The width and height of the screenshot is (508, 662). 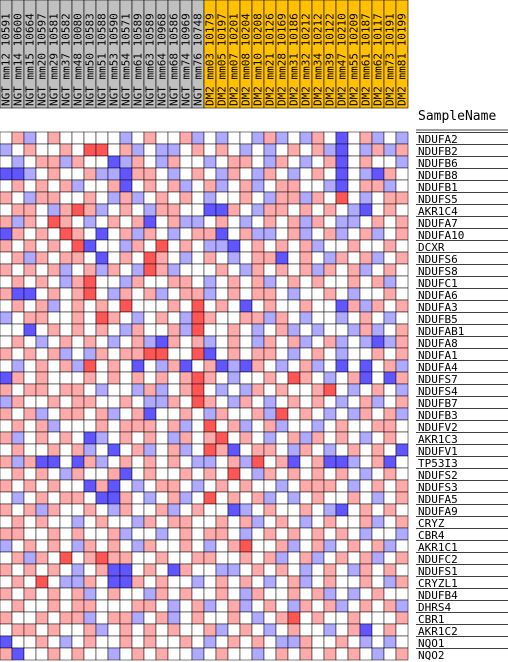 What do you see at coordinates (438, 391) in the screenshot?
I see `gene-label: NDUFS4` at bounding box center [438, 391].